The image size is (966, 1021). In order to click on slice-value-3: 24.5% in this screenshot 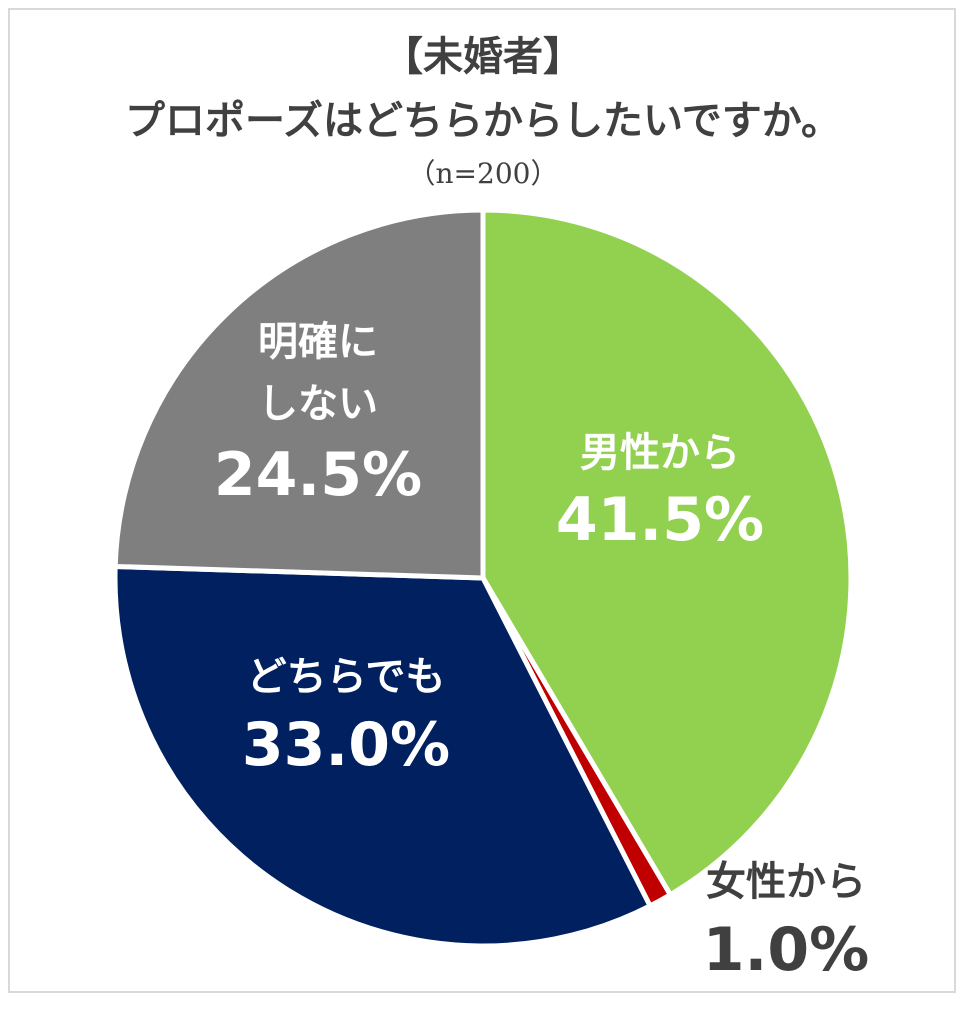, I will do `click(318, 475)`.